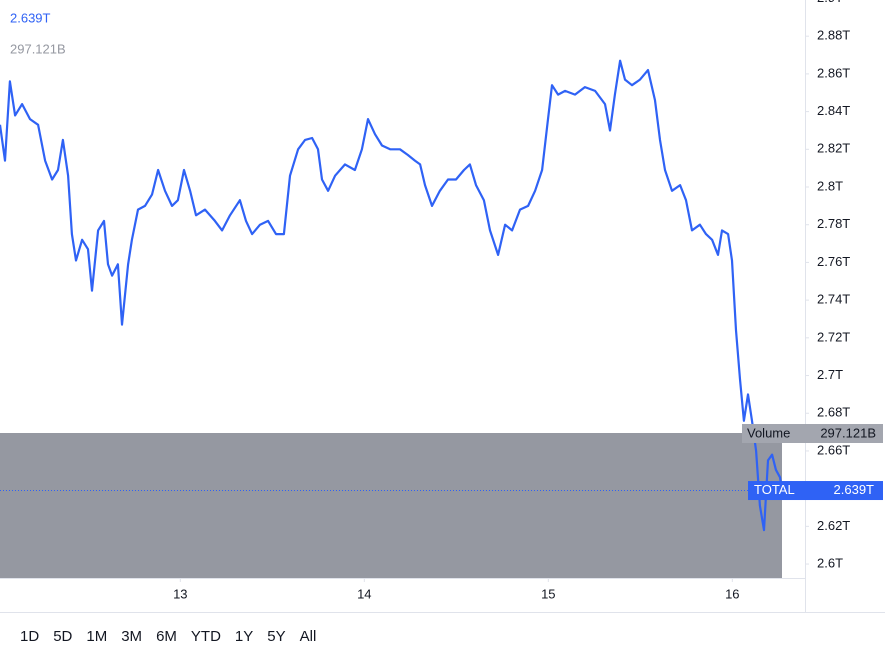  Describe the element at coordinates (833, 336) in the screenshot. I see `y-tick-label: 2.72T` at that location.